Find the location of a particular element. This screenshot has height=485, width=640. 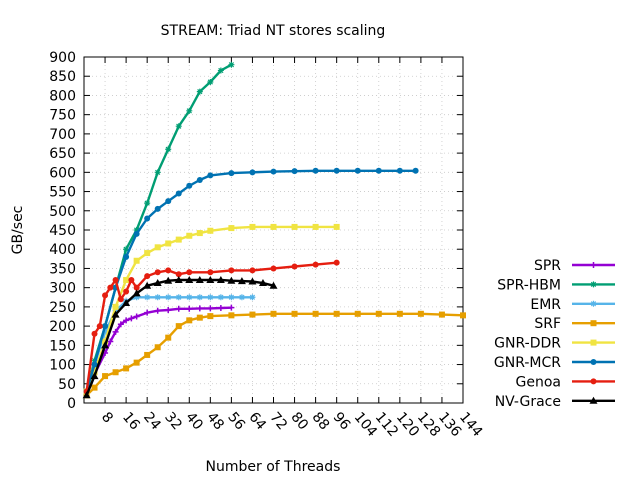

x-axis-label: Number of Threads is located at coordinates (273, 467).